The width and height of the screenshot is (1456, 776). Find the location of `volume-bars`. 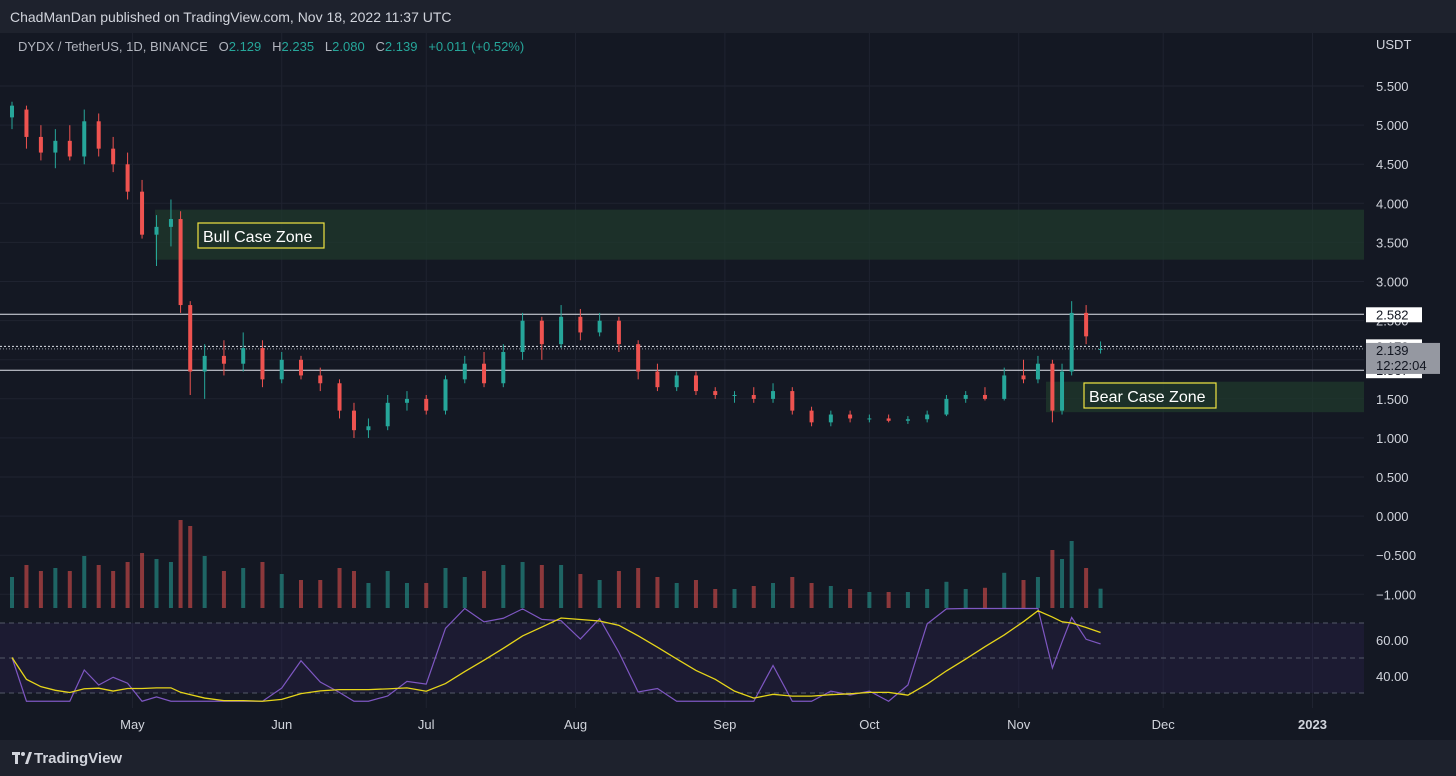

volume-bars is located at coordinates (556, 564).